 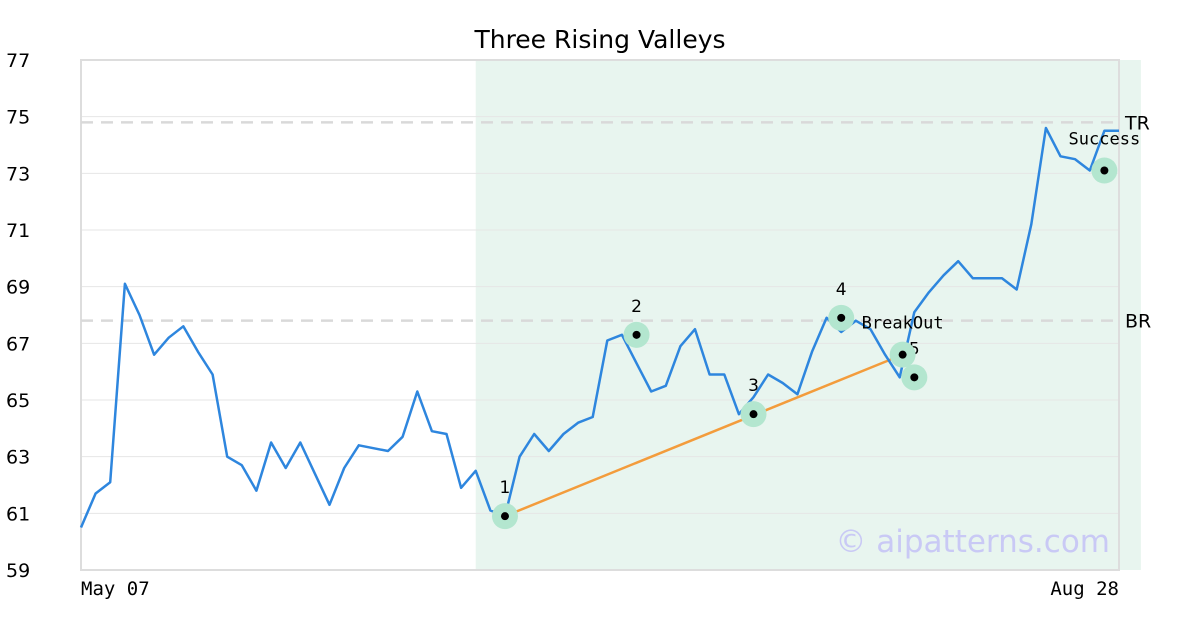 What do you see at coordinates (903, 324) in the screenshot?
I see `annotation-label: BreakOut` at bounding box center [903, 324].